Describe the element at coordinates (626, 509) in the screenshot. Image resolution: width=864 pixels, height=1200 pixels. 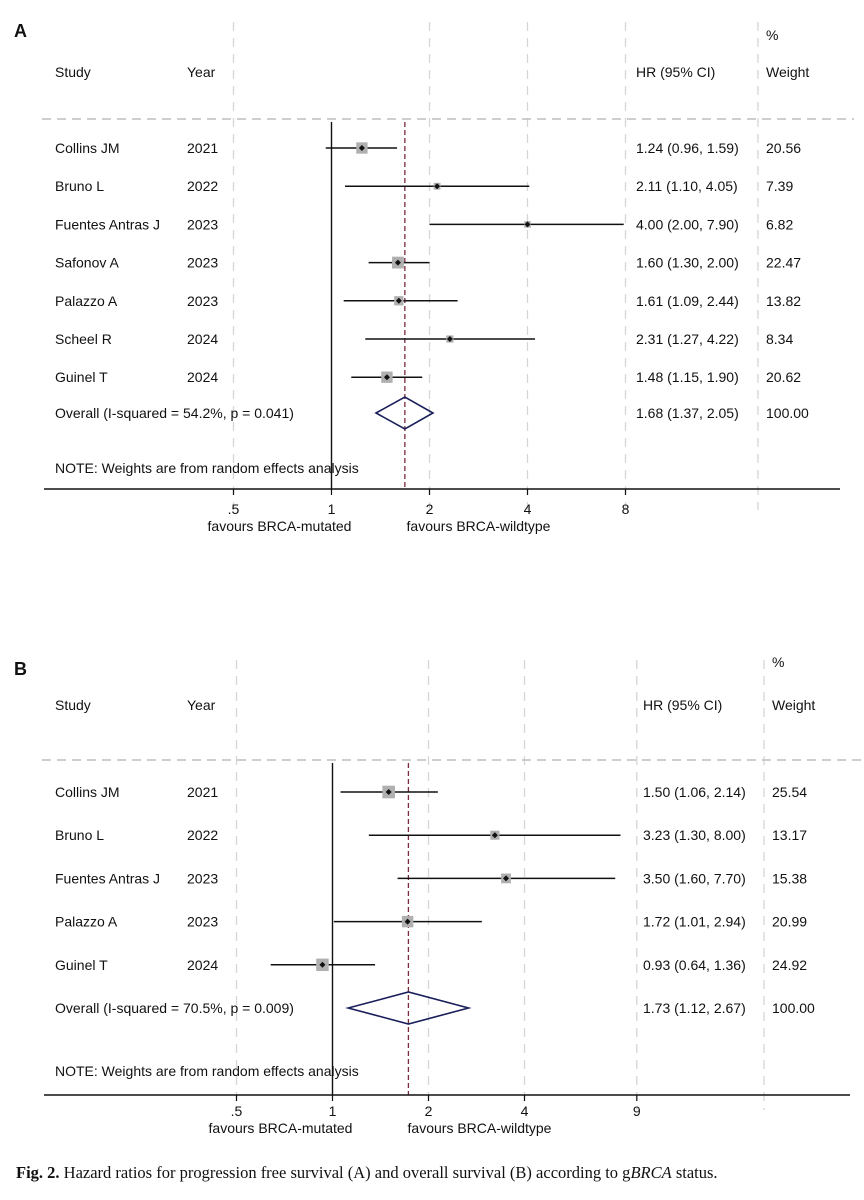
I see `panel-a-x-tick-label-4: 8` at that location.